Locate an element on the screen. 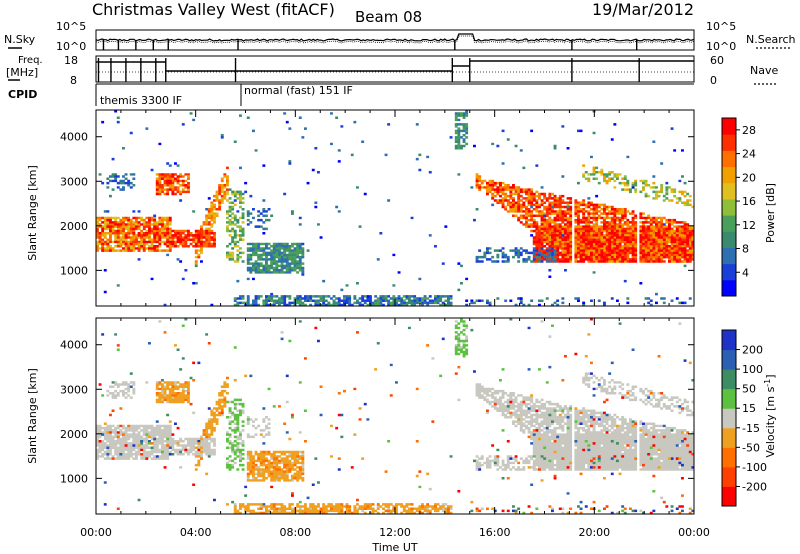  noise-tick-high-right: 10^5 is located at coordinates (721, 26).